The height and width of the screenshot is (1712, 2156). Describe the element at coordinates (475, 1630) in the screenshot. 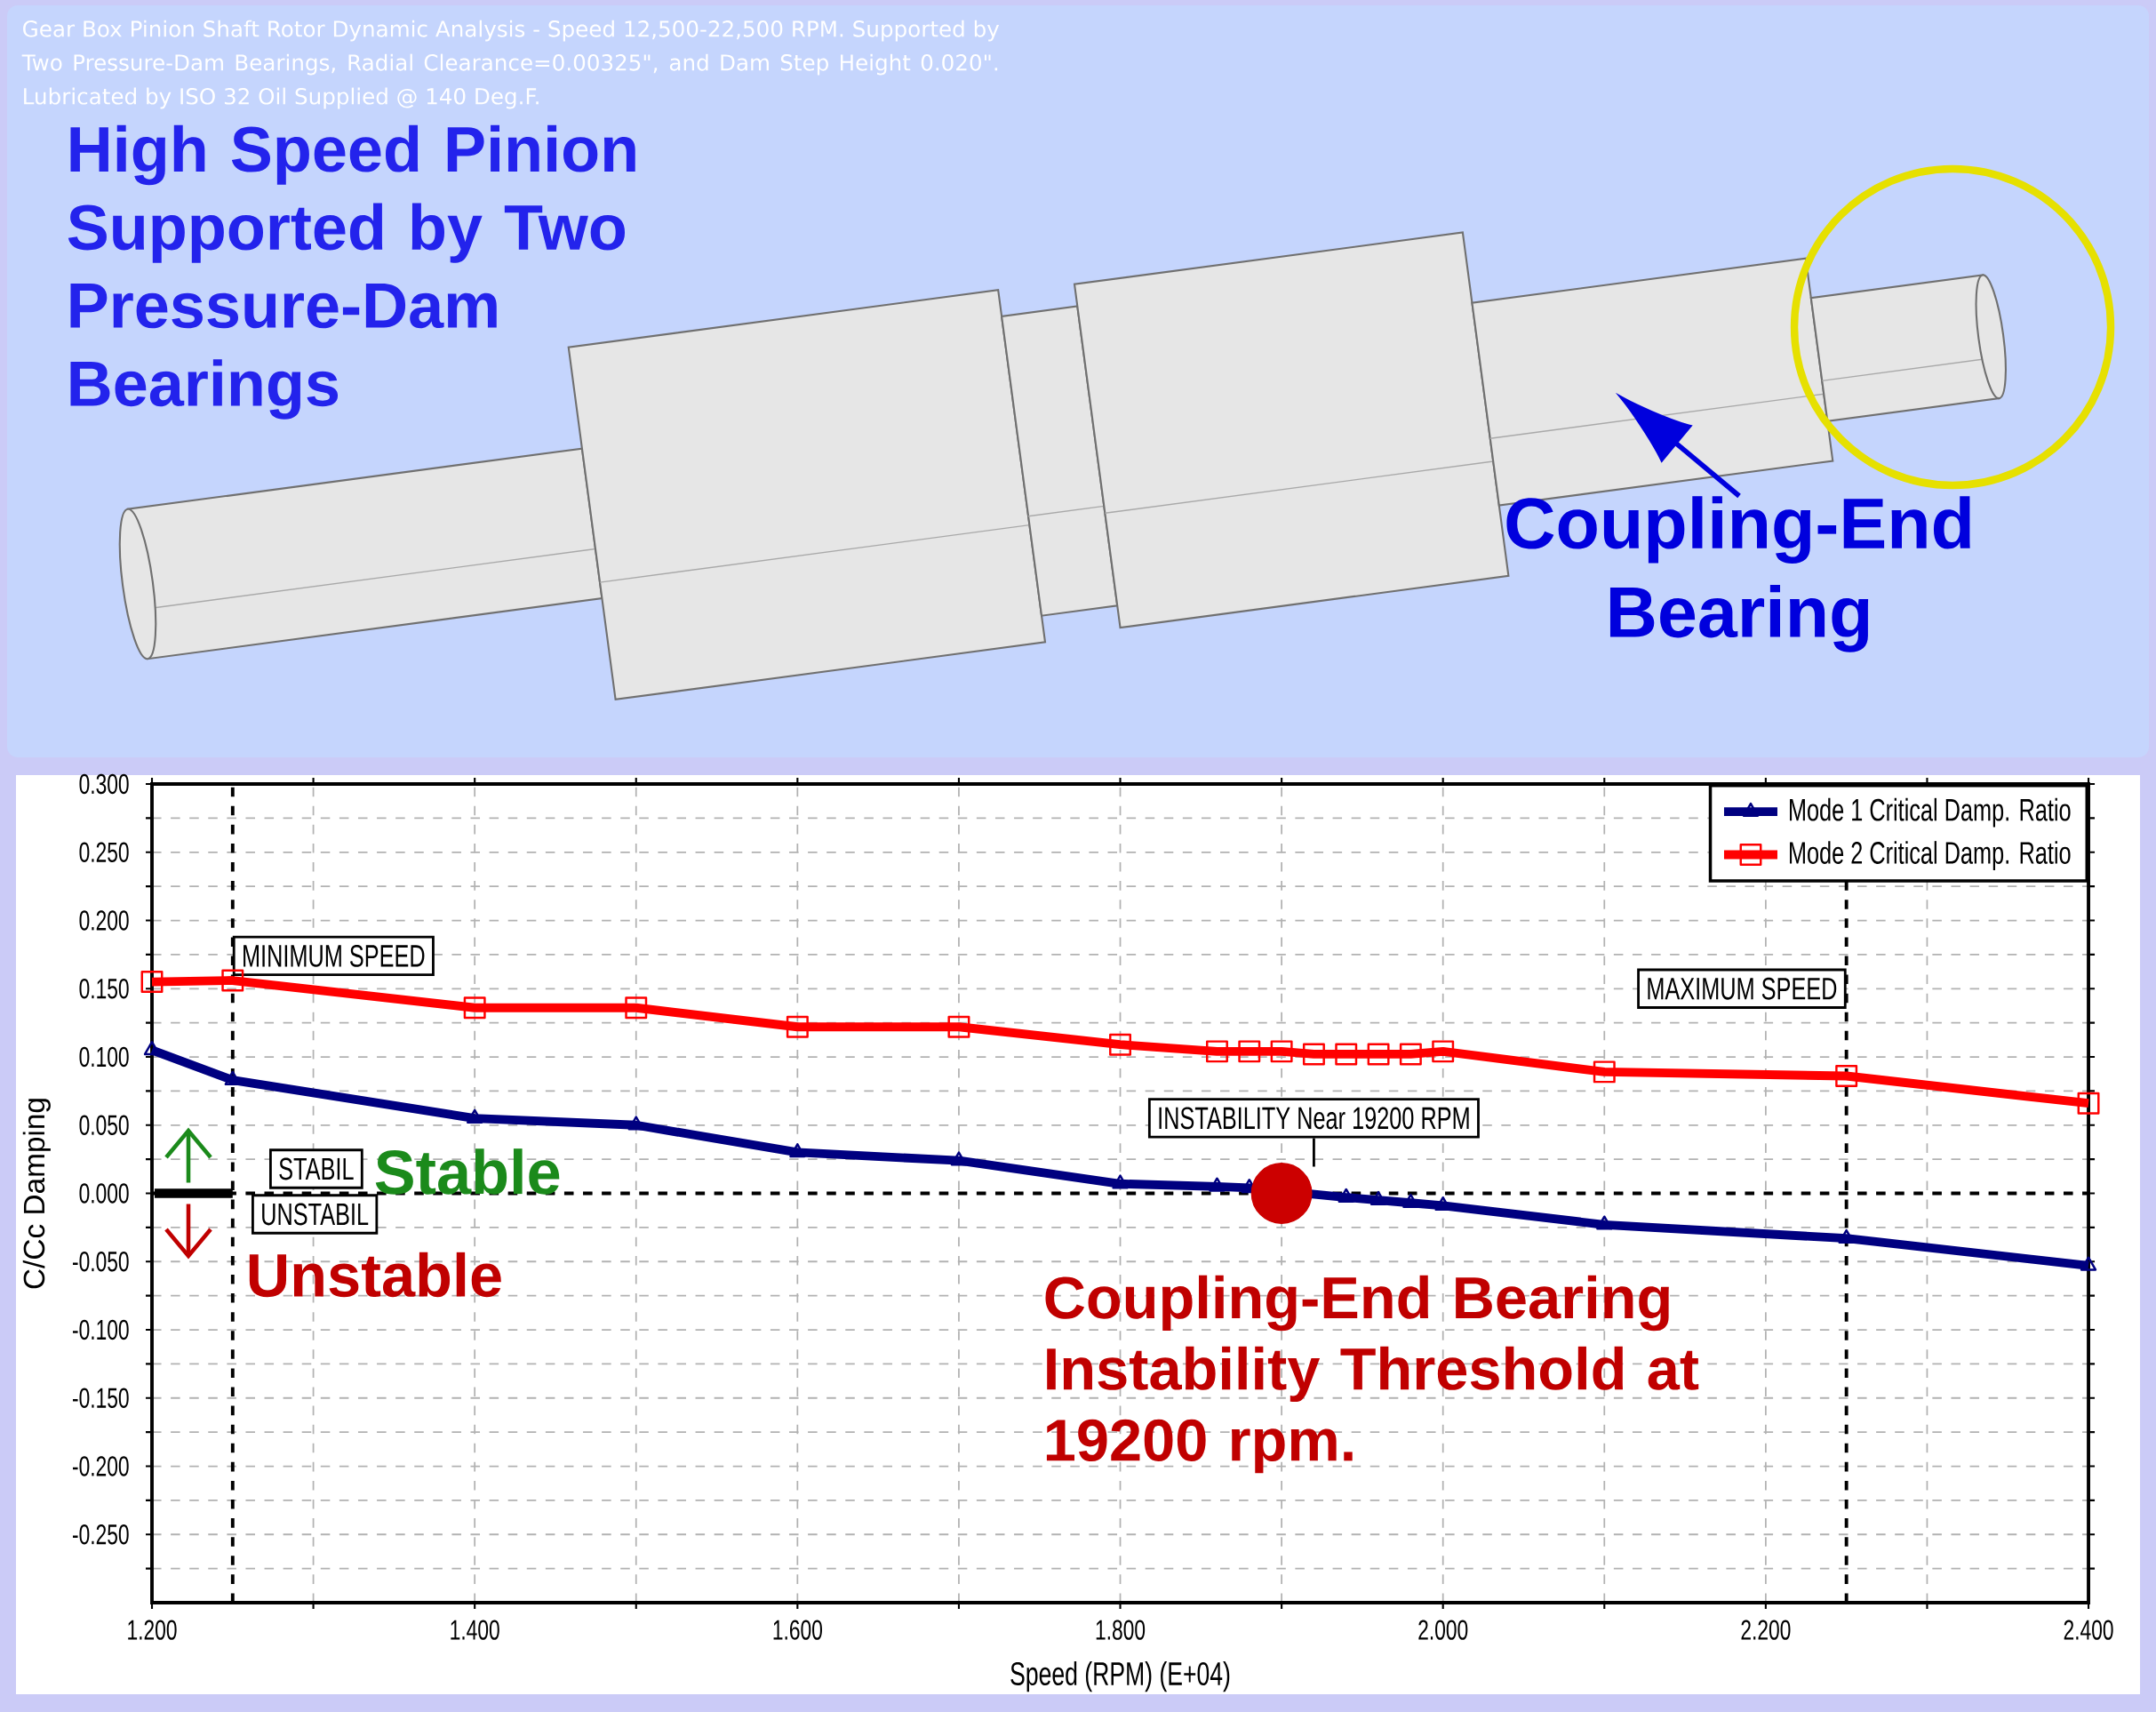

I see `x-tick-label: 1.400` at that location.